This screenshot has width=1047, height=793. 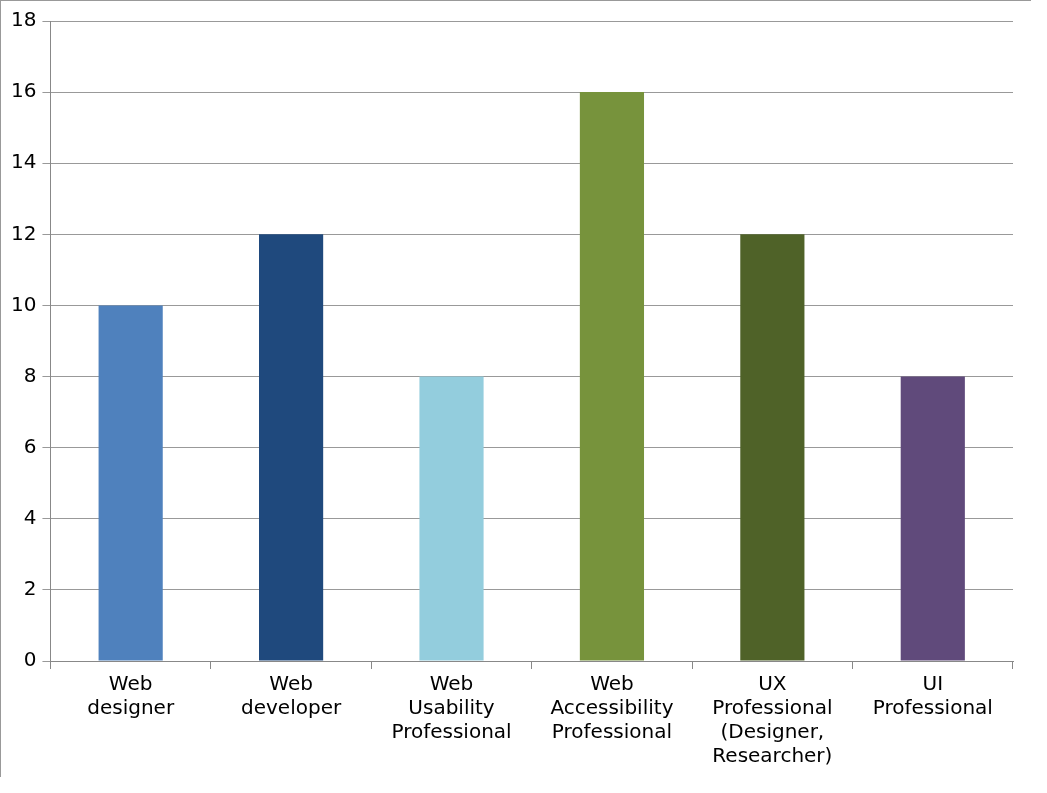 What do you see at coordinates (30, 659) in the screenshot?
I see `y-tick-label: 0` at bounding box center [30, 659].